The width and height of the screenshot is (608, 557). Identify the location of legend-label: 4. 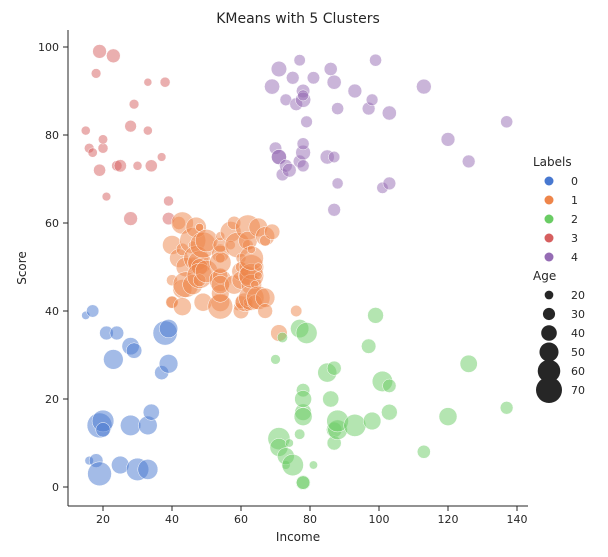
(574, 257).